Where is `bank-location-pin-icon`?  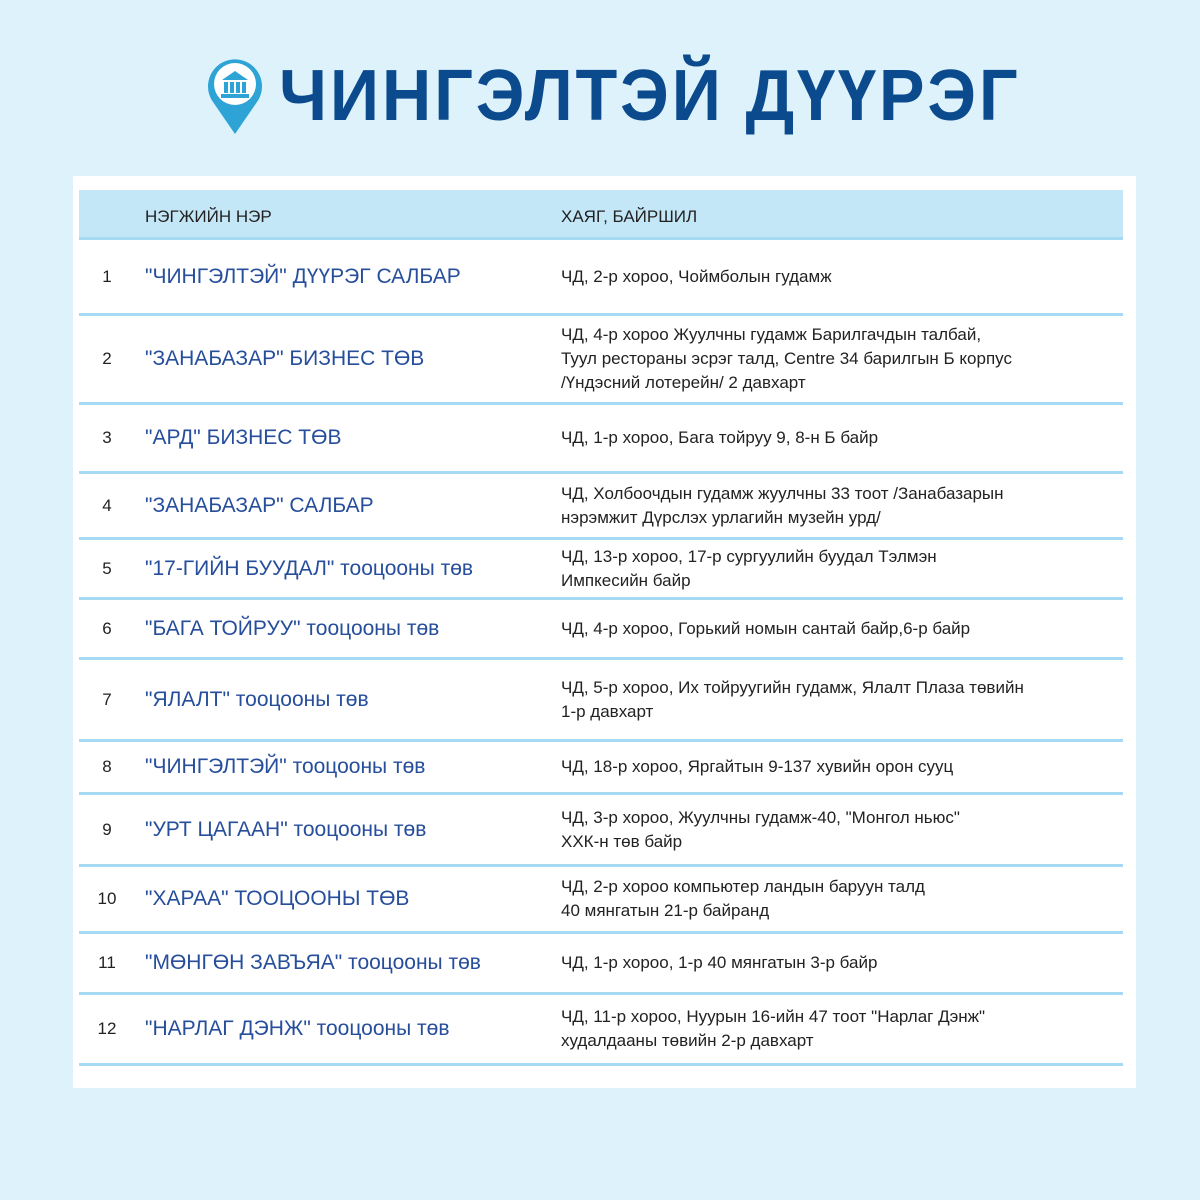
bank-location-pin-icon is located at coordinates (235, 96).